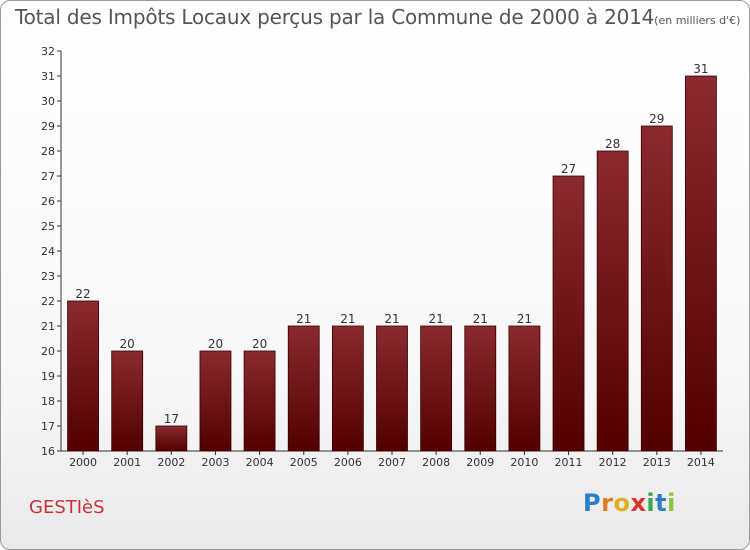 The image size is (750, 550). Describe the element at coordinates (48, 401) in the screenshot. I see `y-tick-label: 18` at that location.